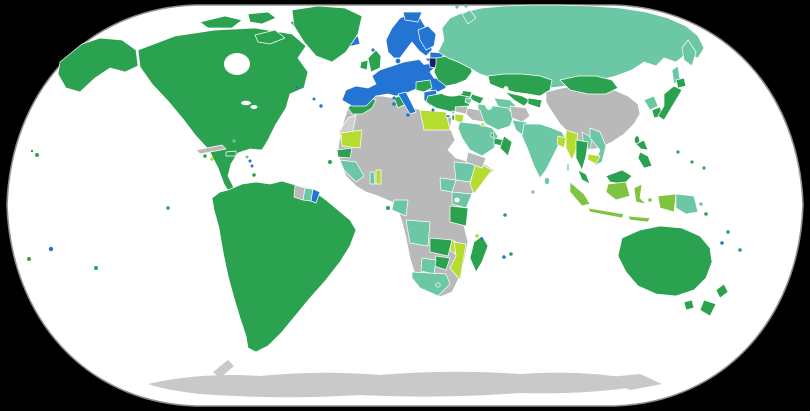 The image size is (810, 411). I want to click on region-sao-tome, so click(388, 208).